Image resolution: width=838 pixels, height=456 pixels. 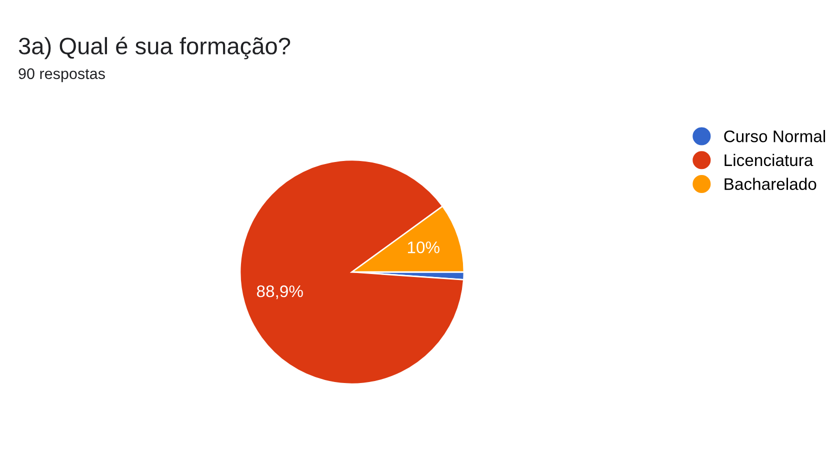 I want to click on data-label: 10%, so click(x=424, y=247).